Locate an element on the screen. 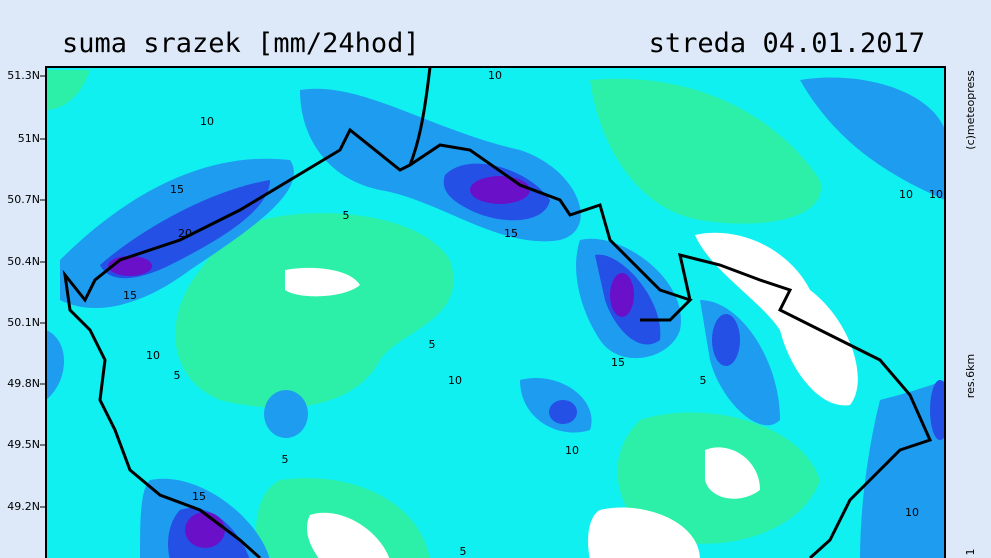 The width and height of the screenshot is (991, 558). latitude-label: 50.1N is located at coordinates (23, 322).